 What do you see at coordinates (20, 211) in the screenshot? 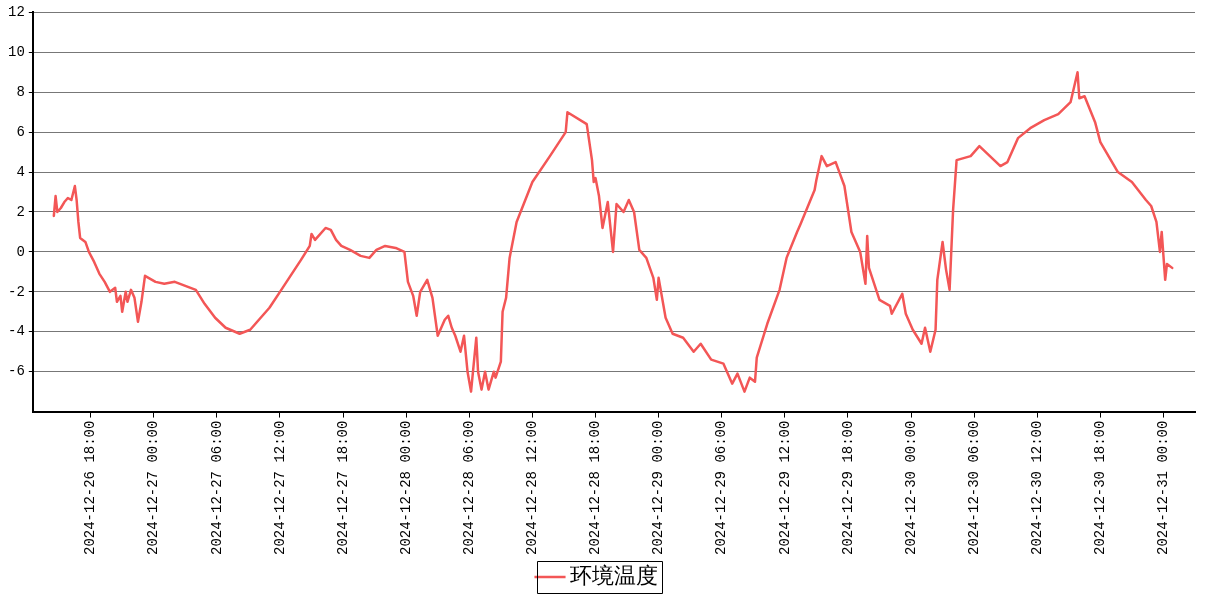
I see `y-tick-label: 2` at bounding box center [20, 211].